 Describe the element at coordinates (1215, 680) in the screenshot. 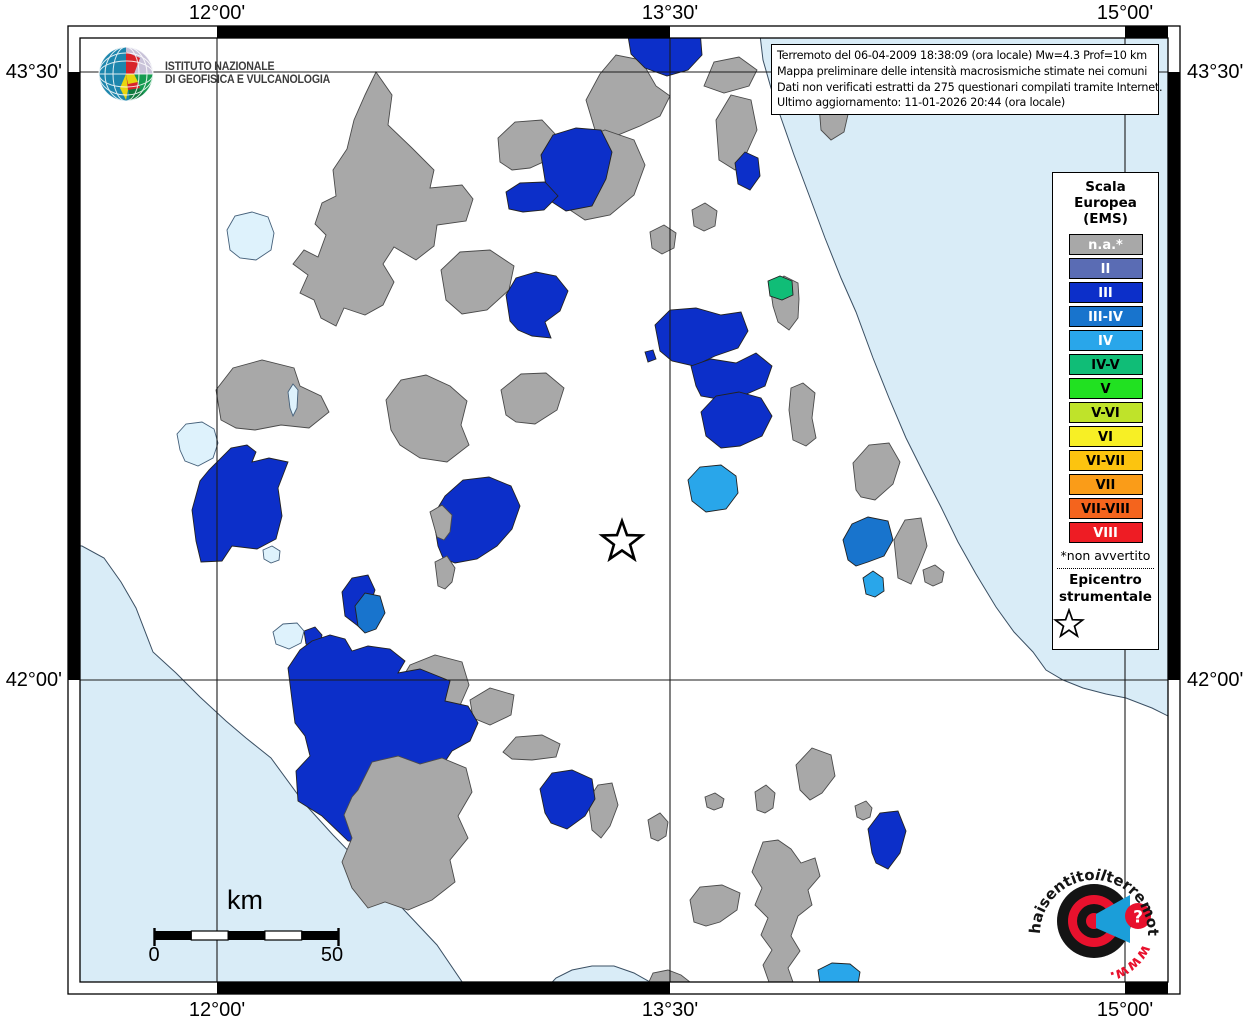

I see `axis-label-right-42: 42°00'` at that location.